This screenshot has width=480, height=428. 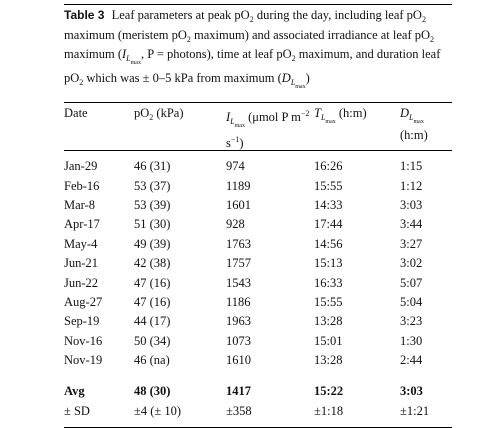 What do you see at coordinates (79, 204) in the screenshot?
I see `cell: Mar-8` at bounding box center [79, 204].